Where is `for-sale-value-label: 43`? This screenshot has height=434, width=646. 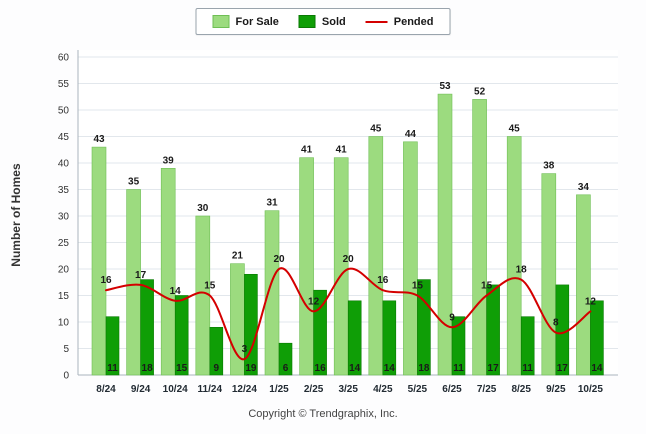 for-sale-value-label: 43 is located at coordinates (99, 139).